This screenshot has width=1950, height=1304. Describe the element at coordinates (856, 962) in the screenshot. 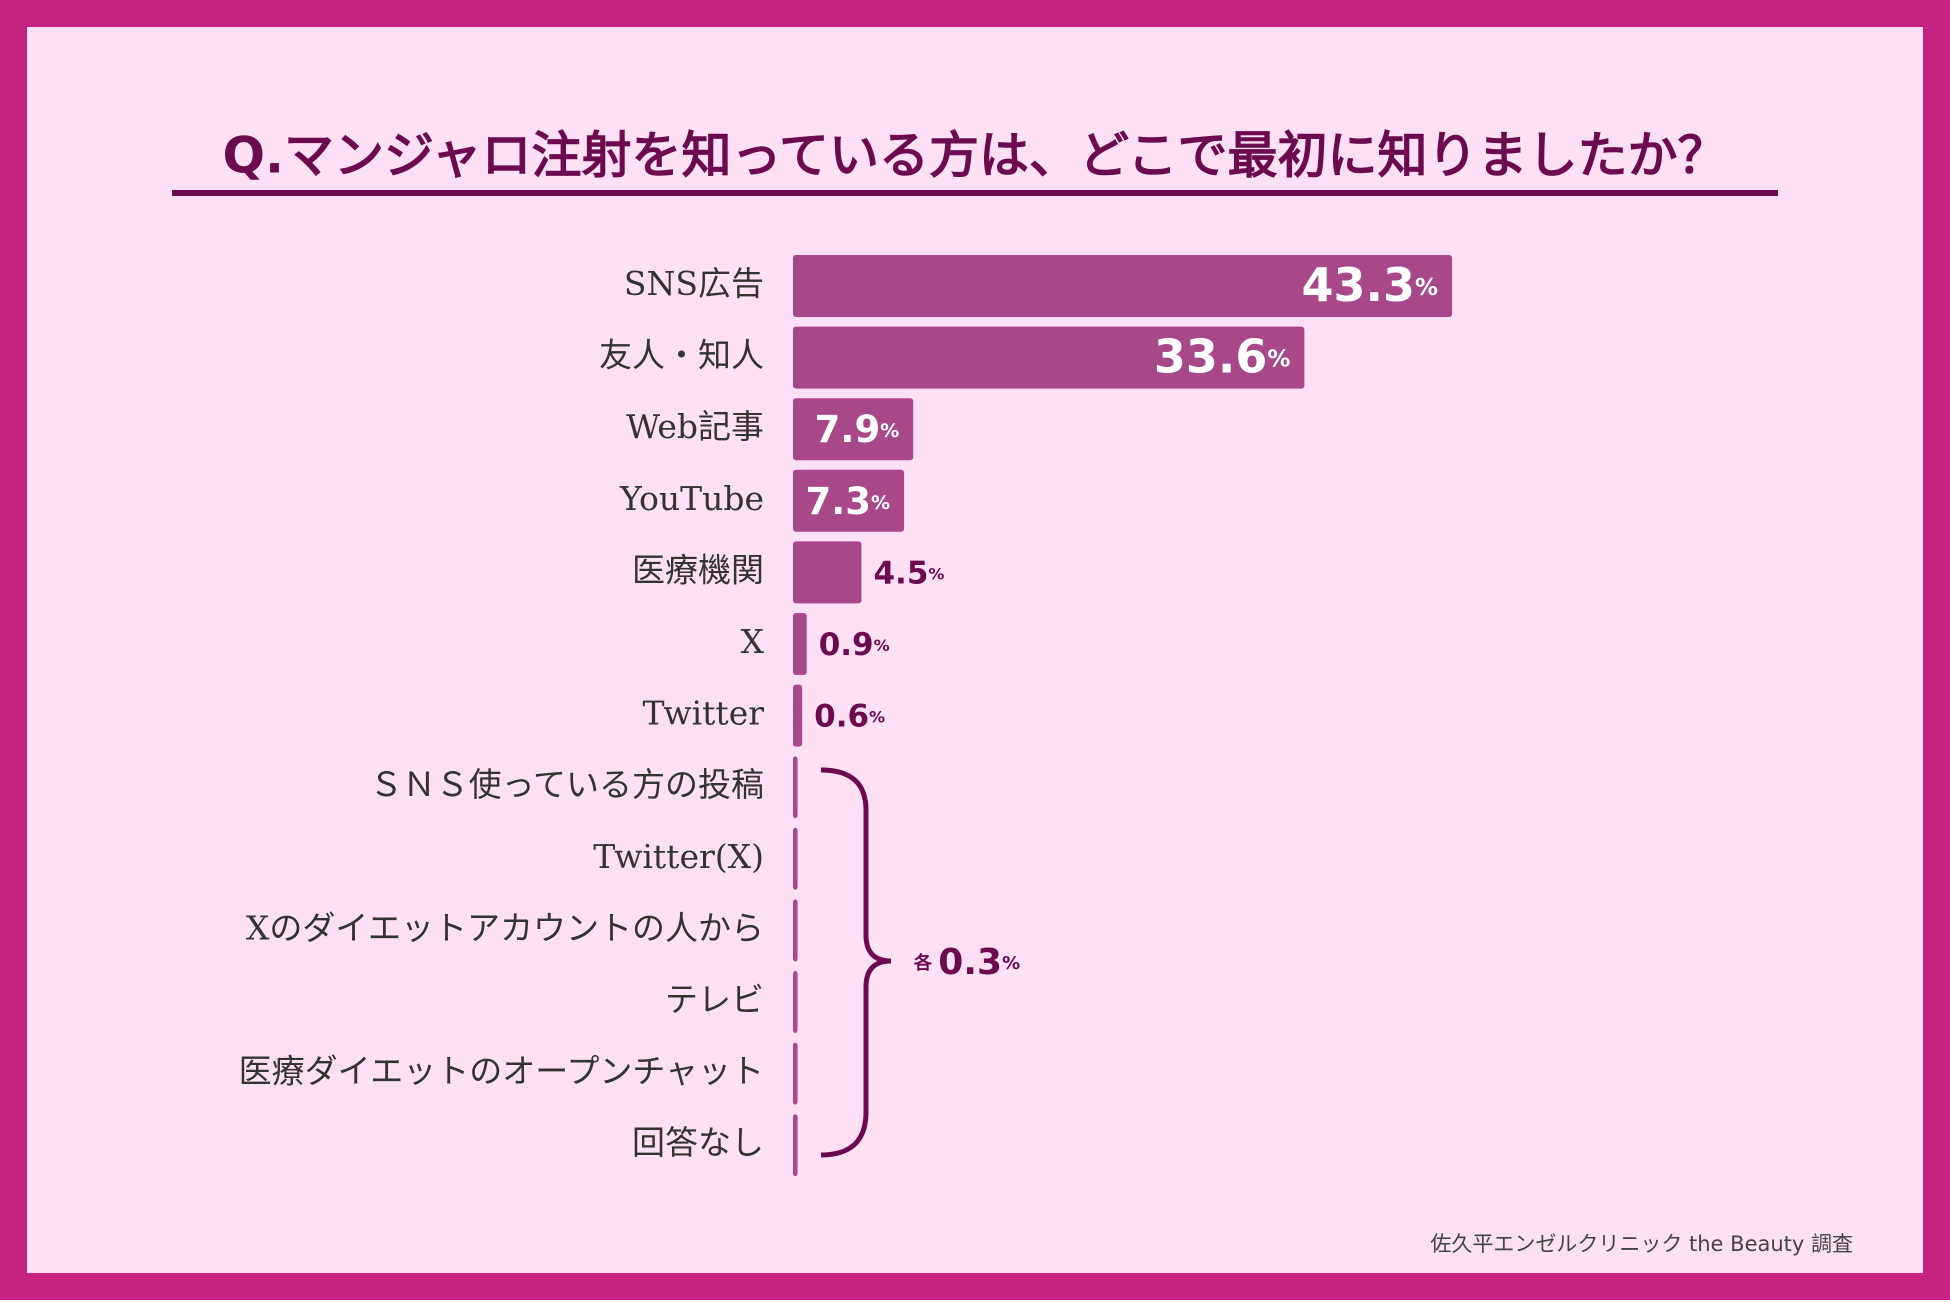

I see `group-brace` at that location.